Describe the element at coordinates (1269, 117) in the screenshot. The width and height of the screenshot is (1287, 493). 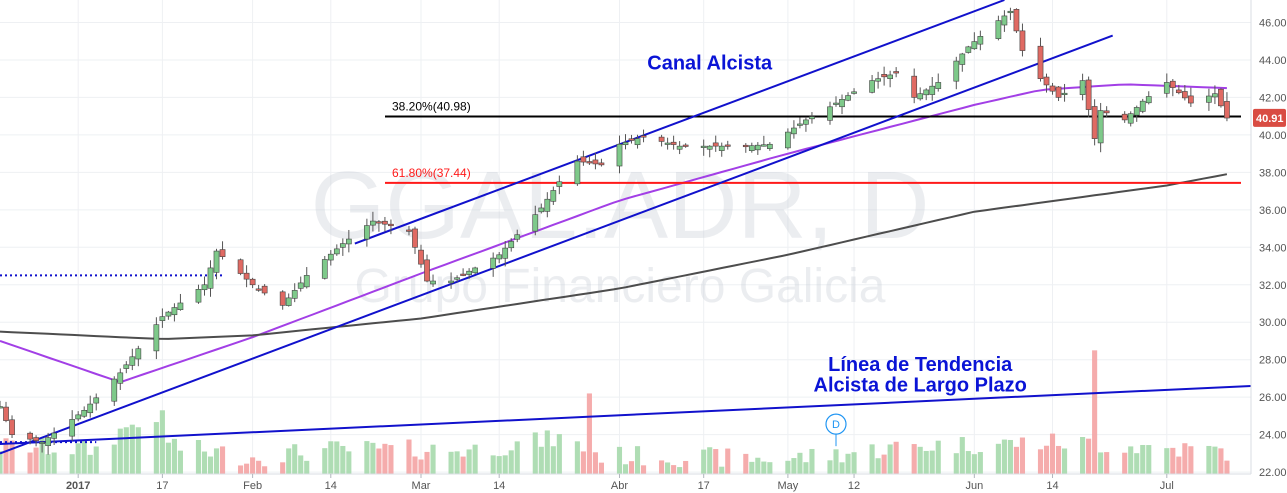
I see `last-price-tag: 40.91` at that location.